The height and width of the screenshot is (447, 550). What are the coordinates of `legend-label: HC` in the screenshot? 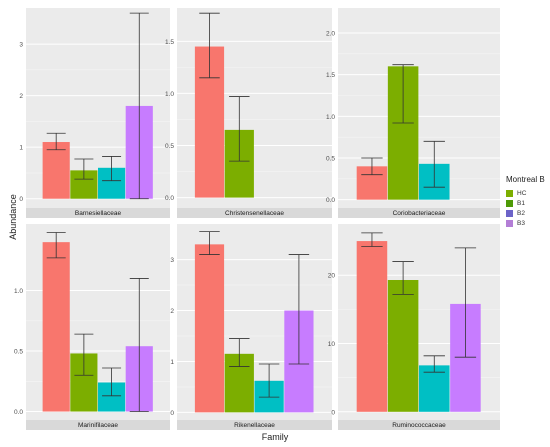 It's located at (522, 193).